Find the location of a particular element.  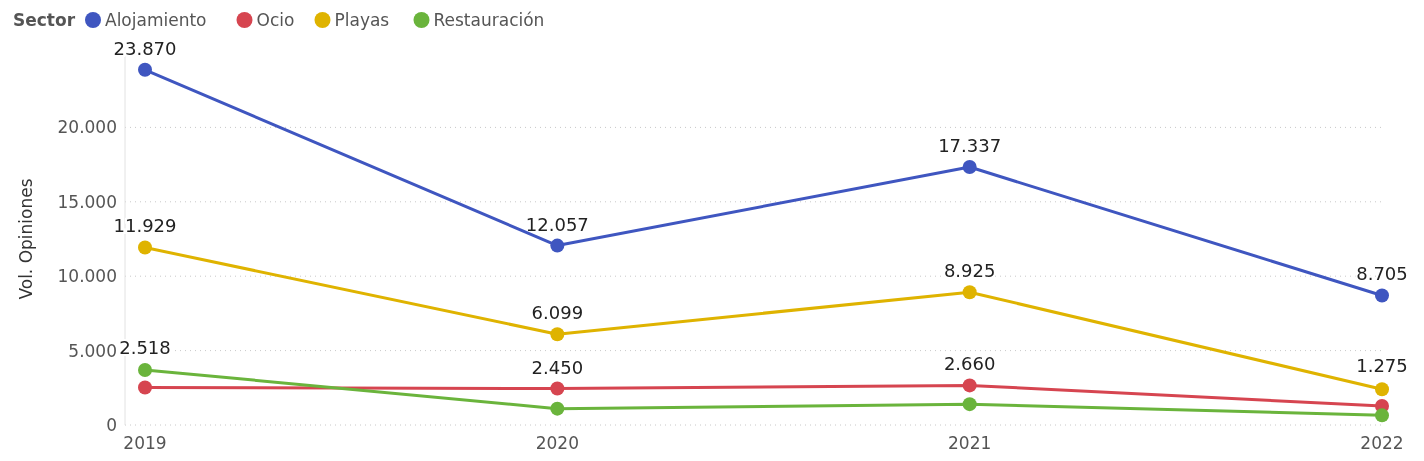

legend-label: Playas is located at coordinates (362, 20).